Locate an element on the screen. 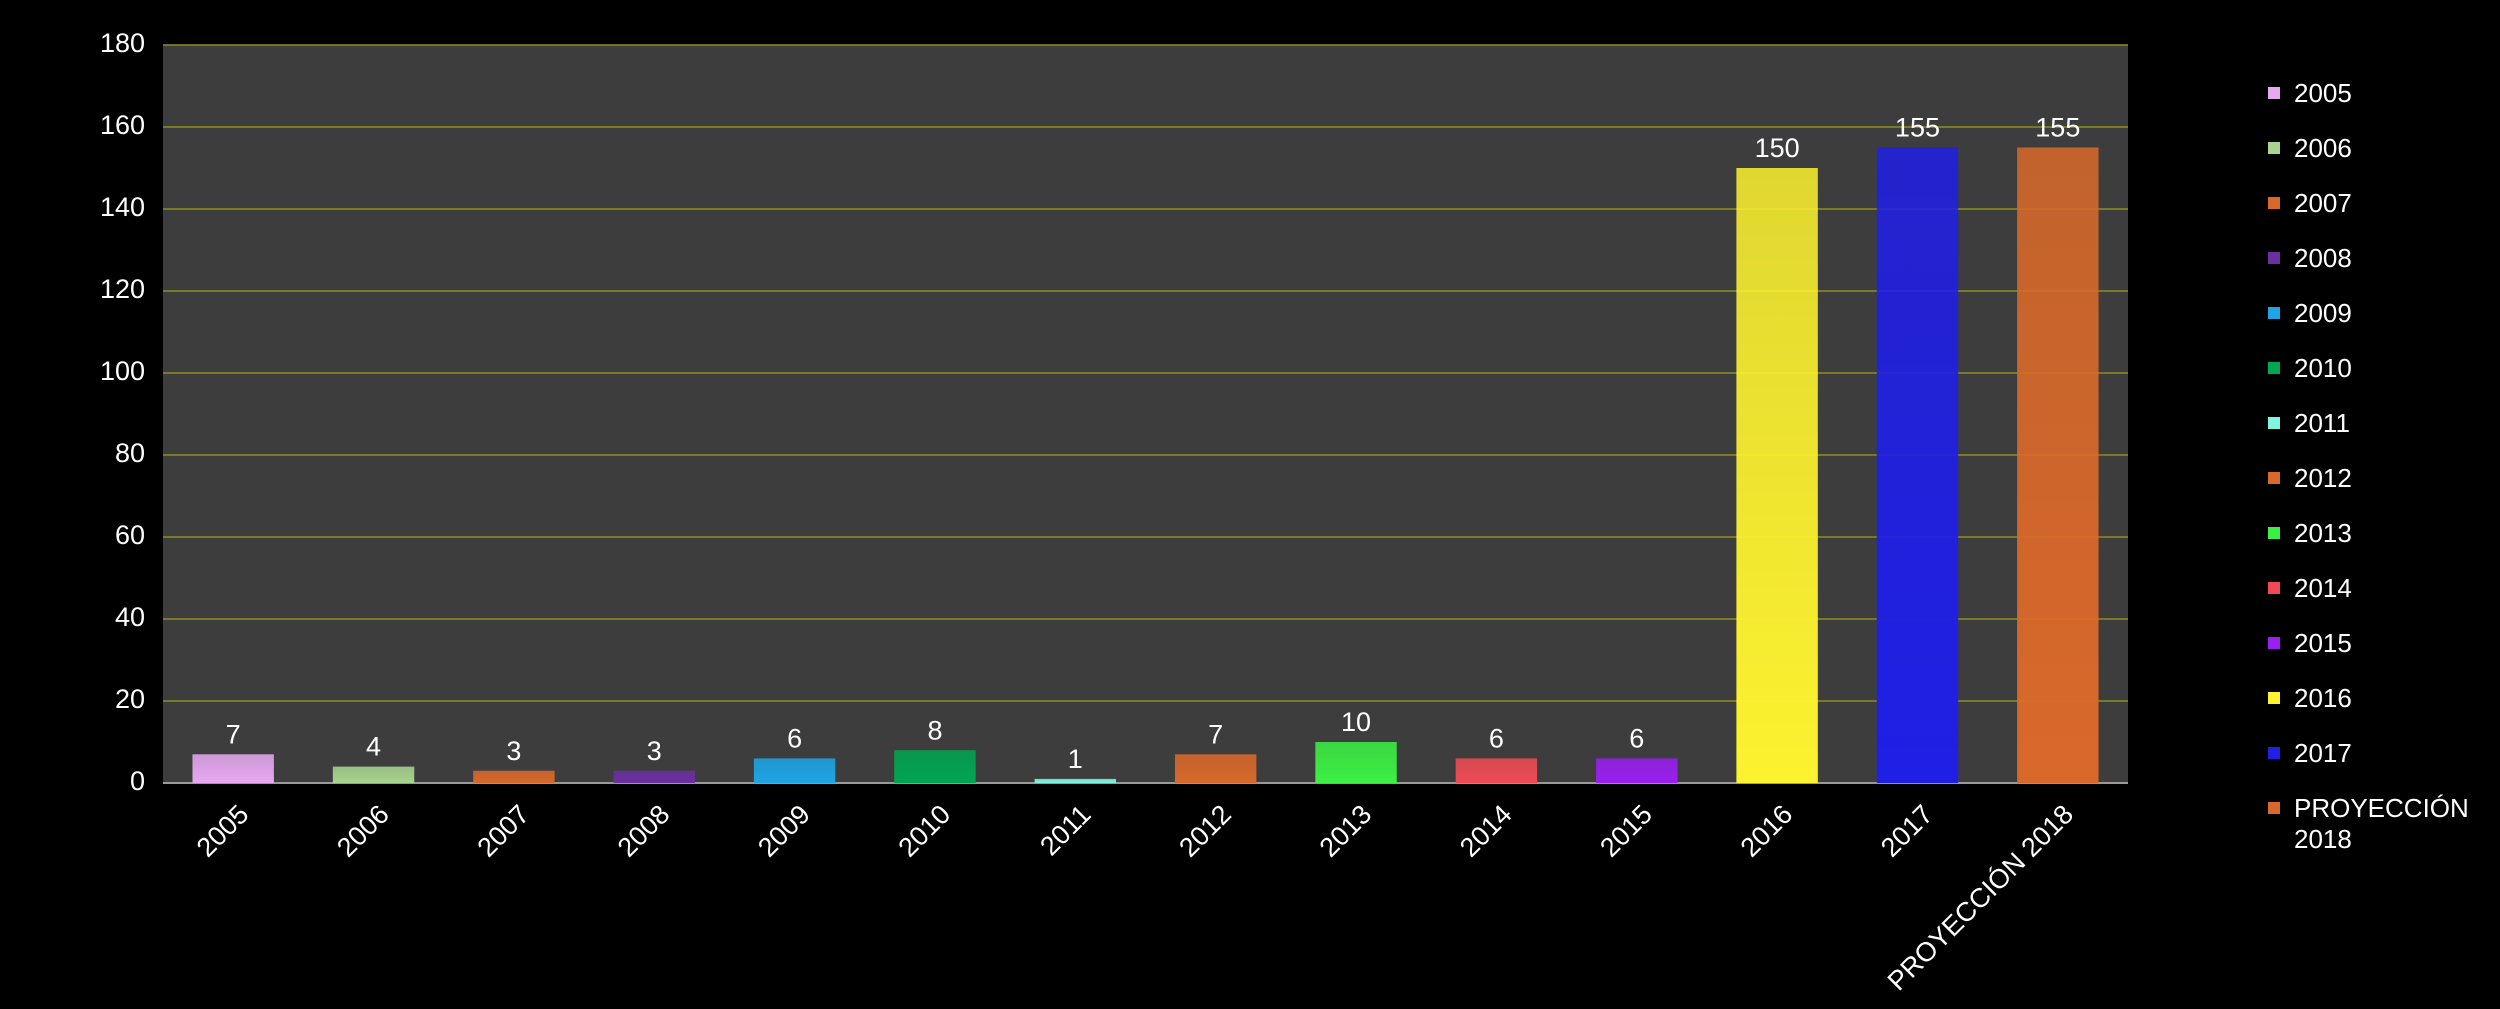  y-tick-label: 60 is located at coordinates (130, 535).